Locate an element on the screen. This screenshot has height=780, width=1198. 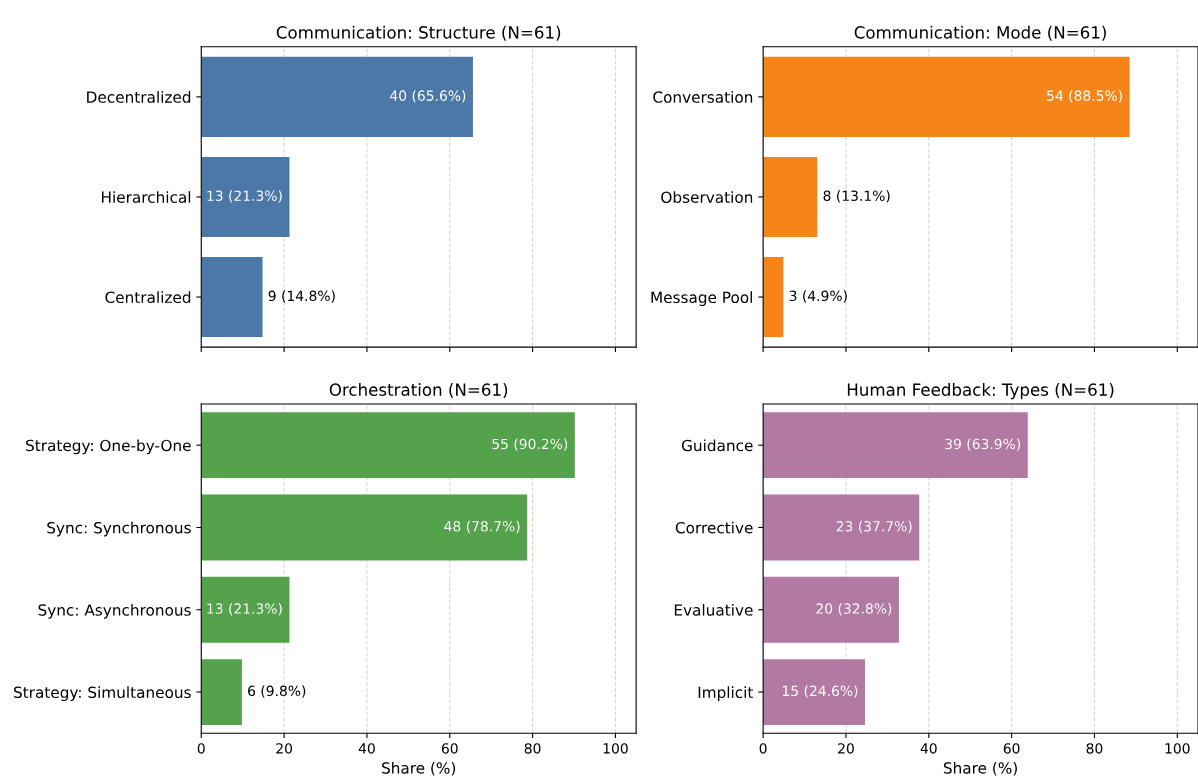
data-label: 15 (24.6%) is located at coordinates (820, 691).